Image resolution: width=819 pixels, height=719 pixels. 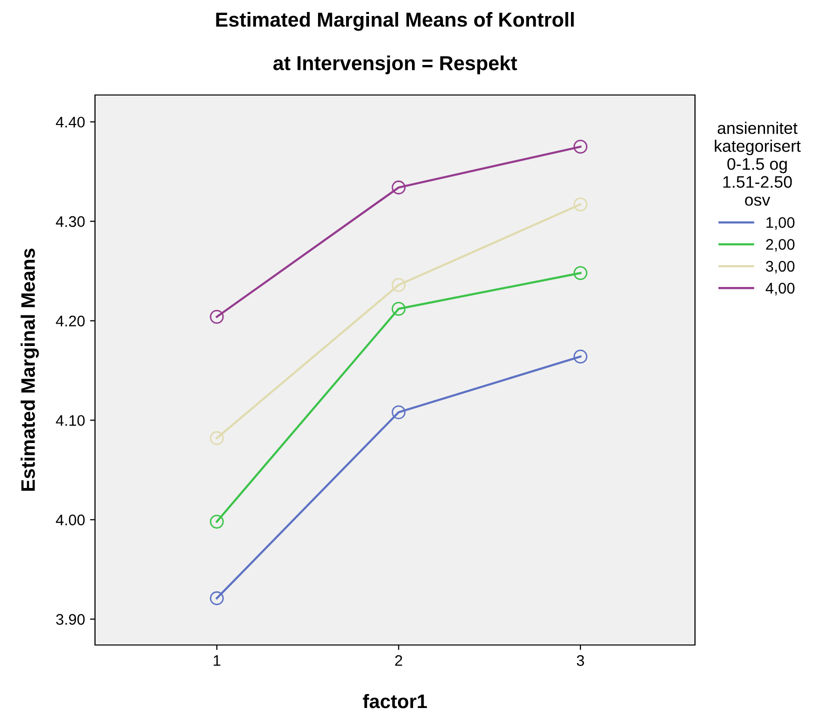 What do you see at coordinates (70, 221) in the screenshot?
I see `y-tick-label: 4.30` at bounding box center [70, 221].